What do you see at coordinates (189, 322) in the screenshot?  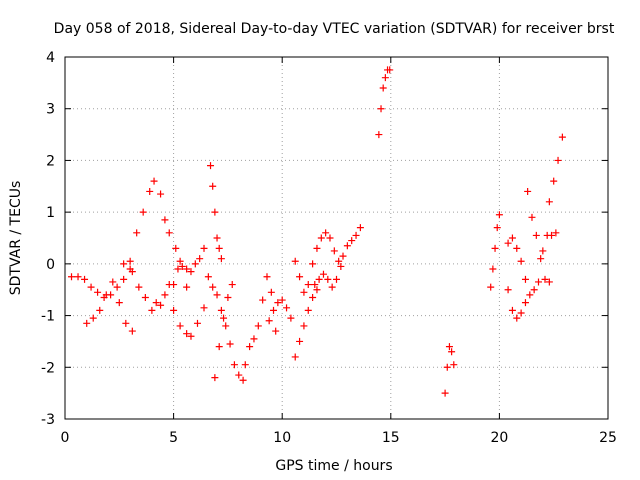 I see `series-track-g` at bounding box center [189, 322].